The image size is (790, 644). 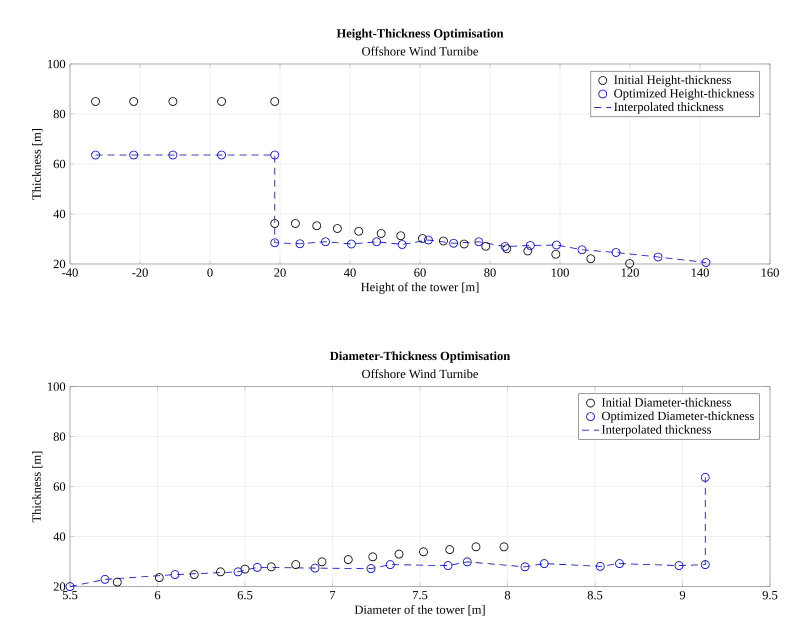 I want to click on x-tick-label: 6, so click(x=157, y=595).